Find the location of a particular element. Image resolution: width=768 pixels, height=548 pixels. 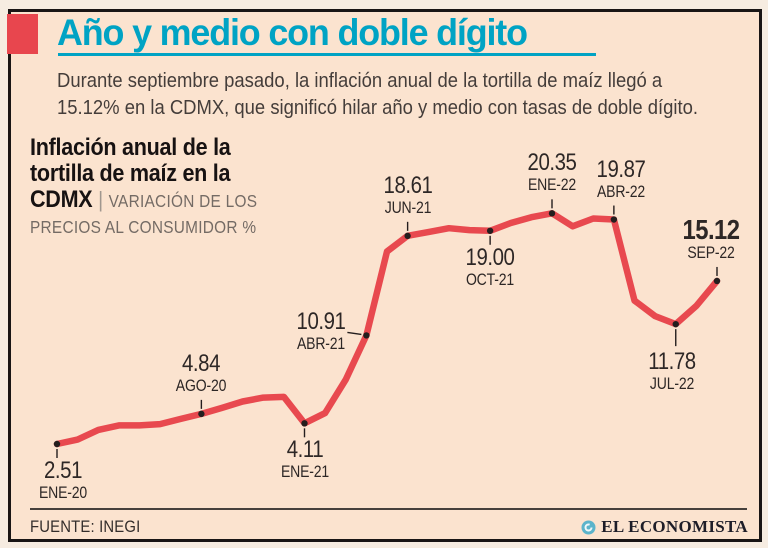

red-accent-square is located at coordinates (22, 34).